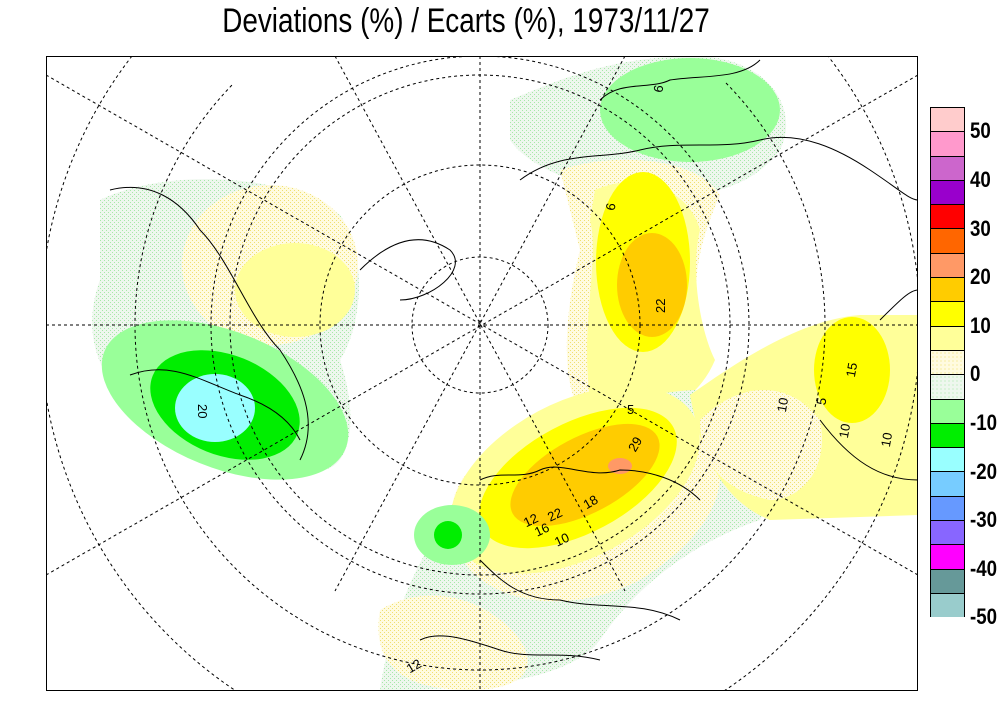 Image resolution: width=1000 pixels, height=726 pixels. Describe the element at coordinates (984, 520) in the screenshot. I see `legend-label: -30` at that location.